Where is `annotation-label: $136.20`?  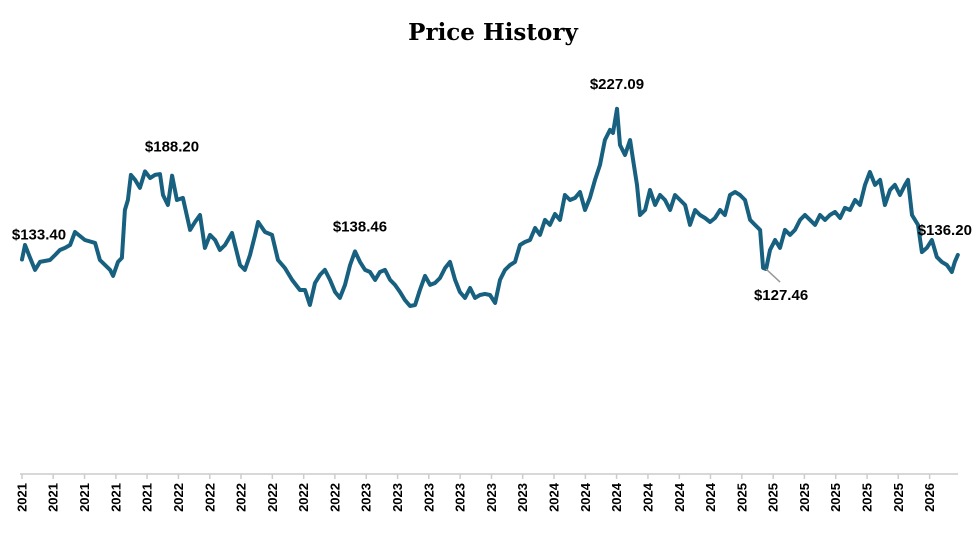
annotation-label: $136.20 is located at coordinates (945, 230).